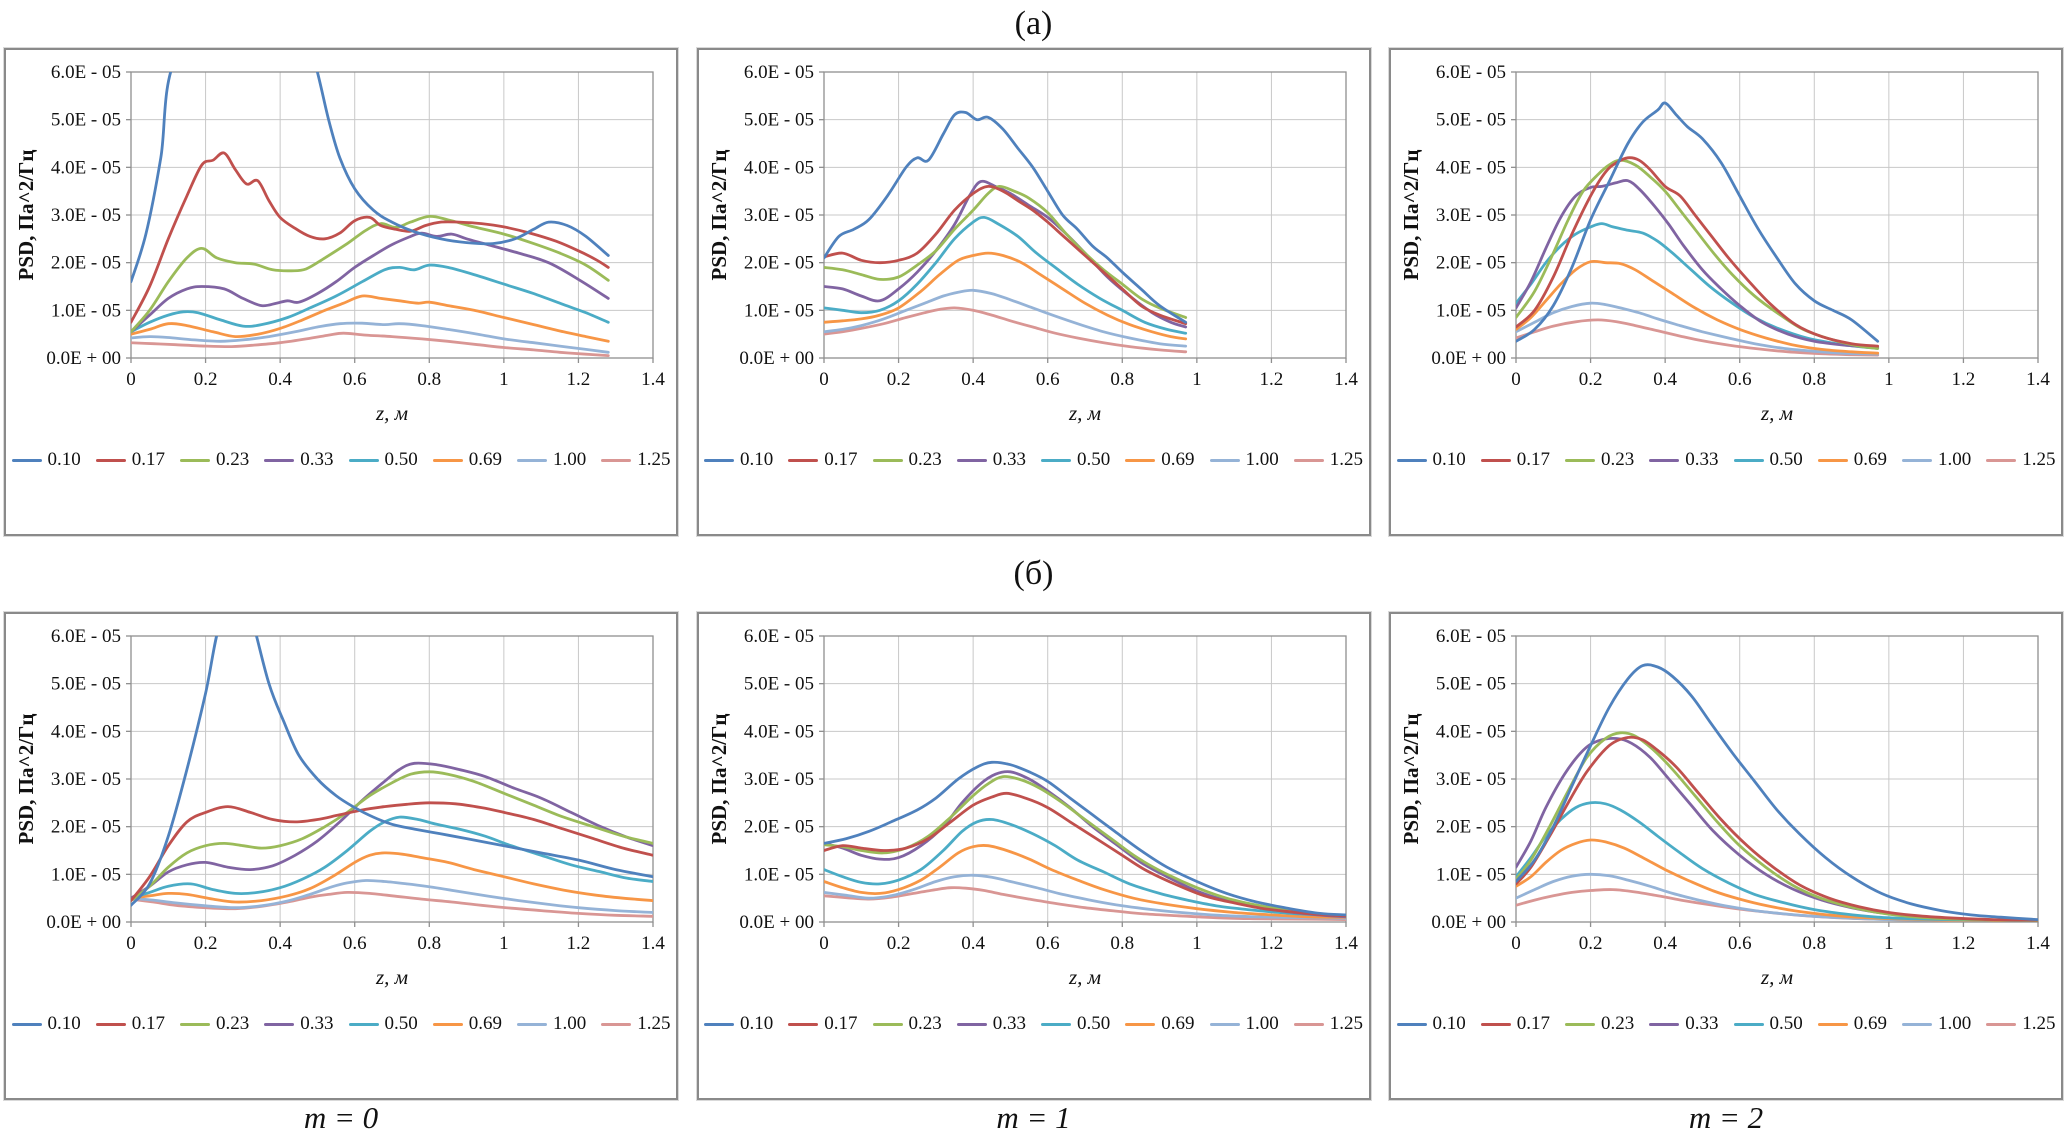  I want to click on x-tick-label: 0.6, so click(1740, 943).